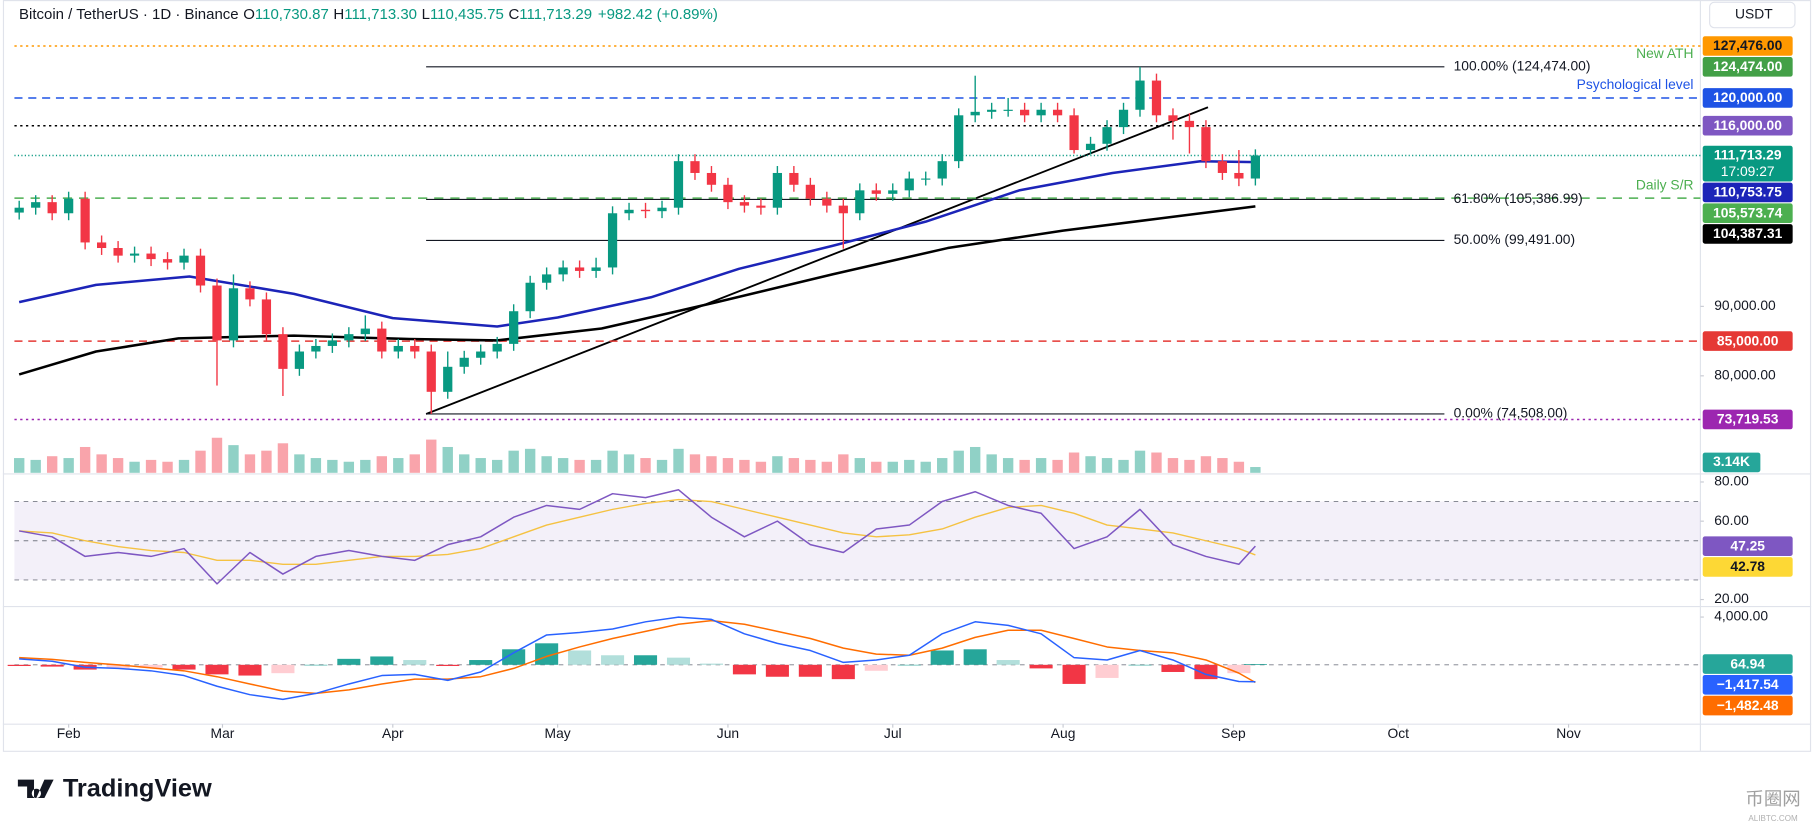 This screenshot has width=1814, height=828. What do you see at coordinates (1772, 798) in the screenshot?
I see `watermark: 币圈网` at bounding box center [1772, 798].